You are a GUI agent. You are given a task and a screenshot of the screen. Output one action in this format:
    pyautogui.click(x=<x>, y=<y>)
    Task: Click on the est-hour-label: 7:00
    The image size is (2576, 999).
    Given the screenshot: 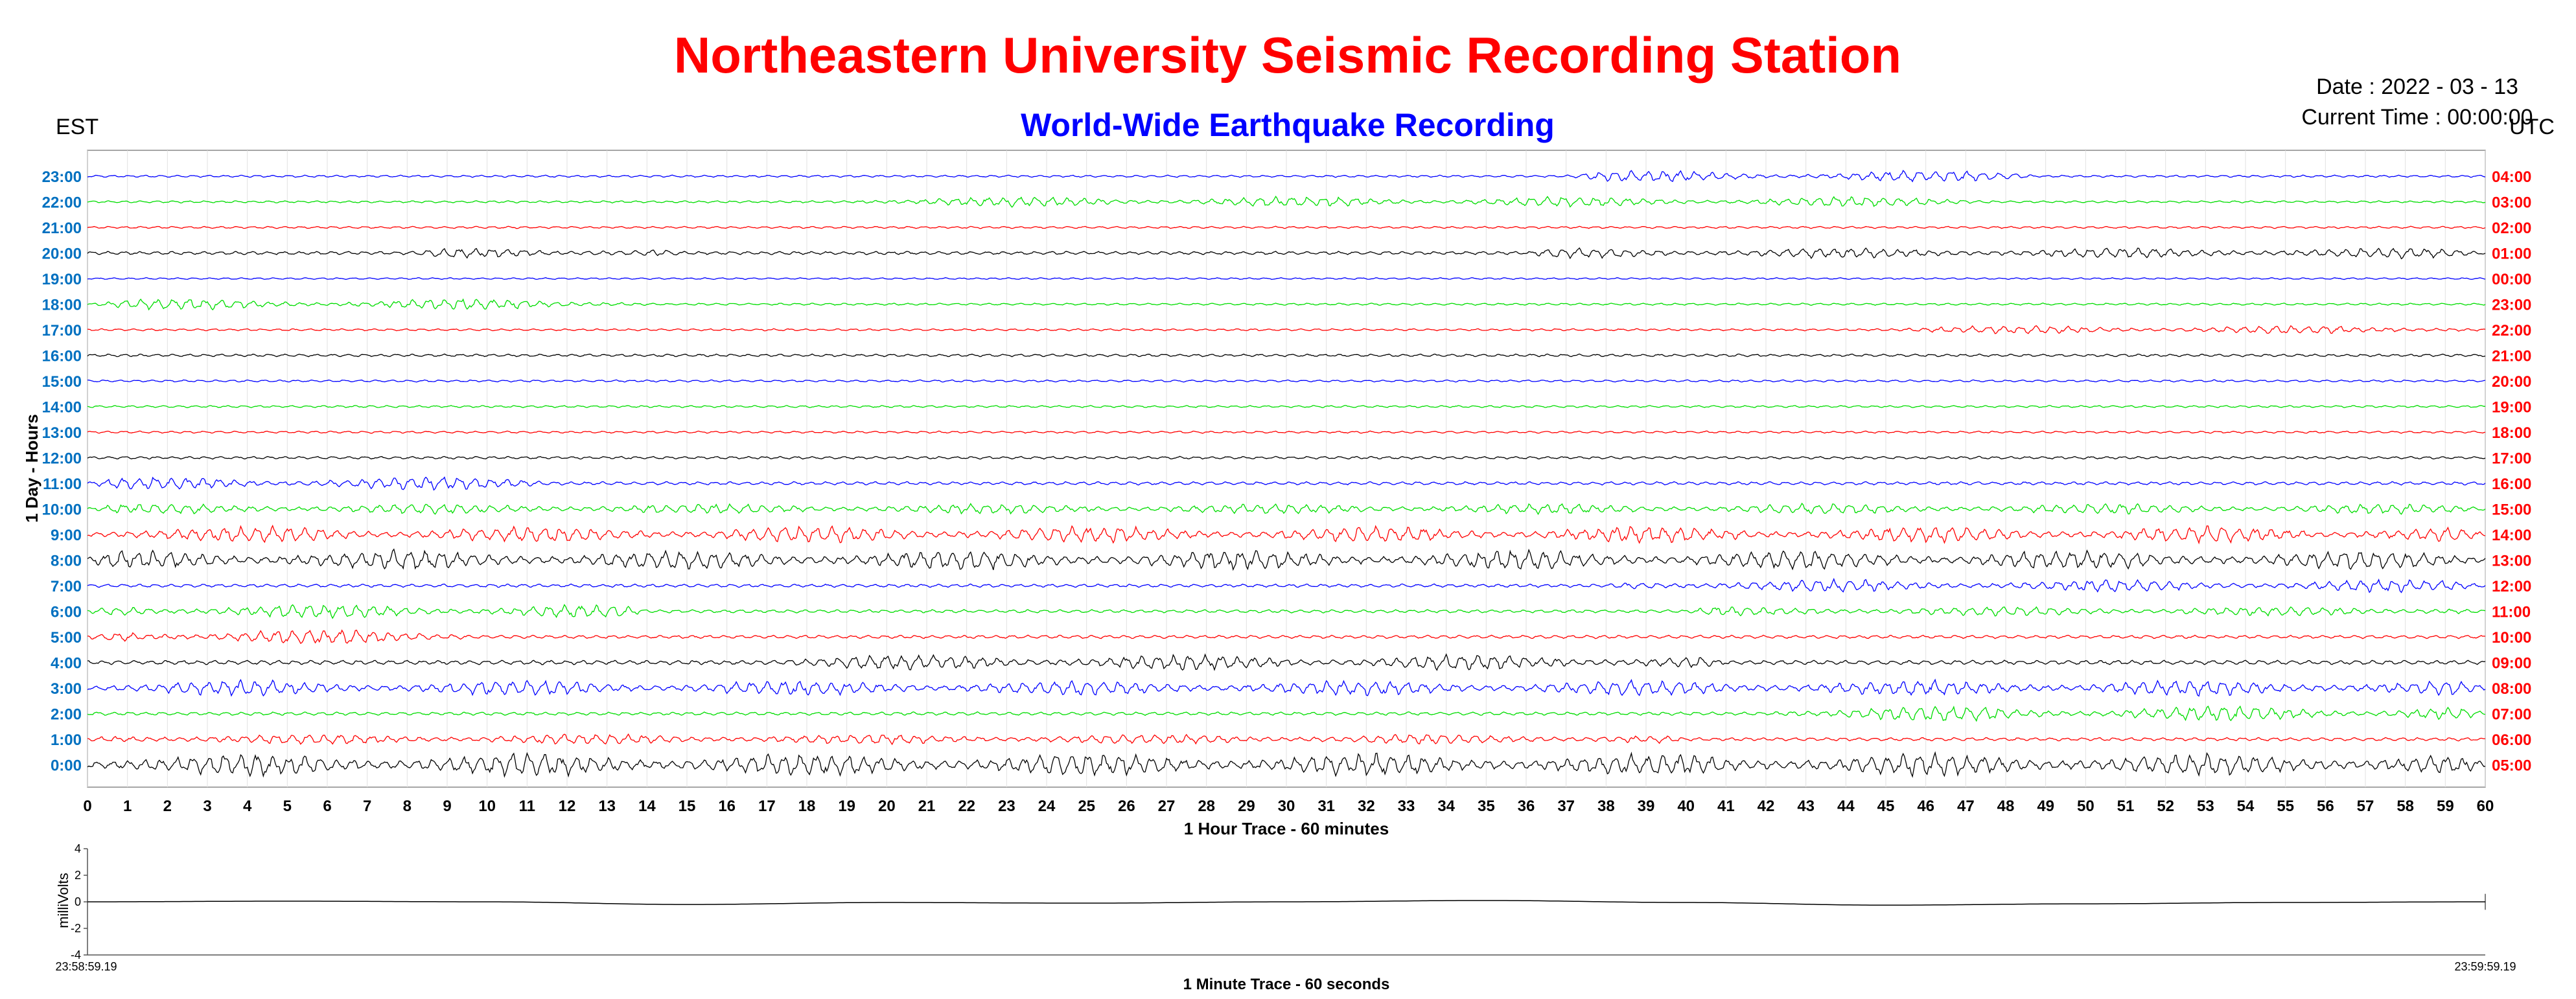 What is the action you would take?
    pyautogui.click(x=66, y=586)
    